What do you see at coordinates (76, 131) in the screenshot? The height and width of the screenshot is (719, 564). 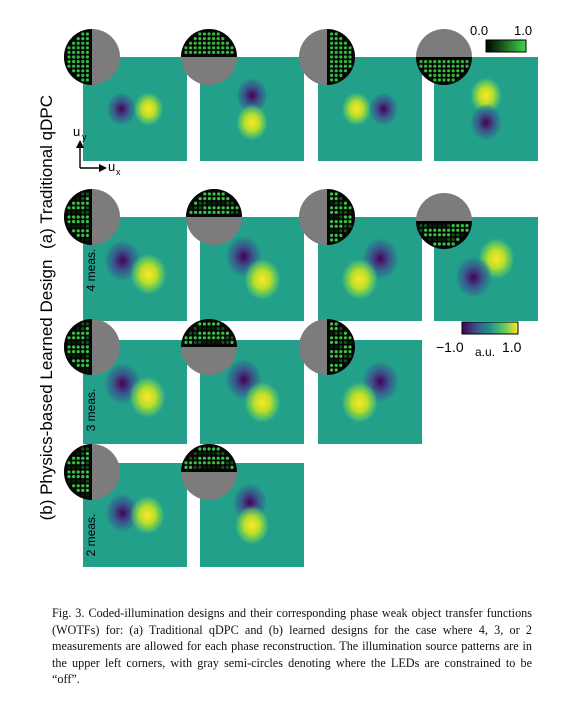 I see `axis-uy-label: u` at bounding box center [76, 131].